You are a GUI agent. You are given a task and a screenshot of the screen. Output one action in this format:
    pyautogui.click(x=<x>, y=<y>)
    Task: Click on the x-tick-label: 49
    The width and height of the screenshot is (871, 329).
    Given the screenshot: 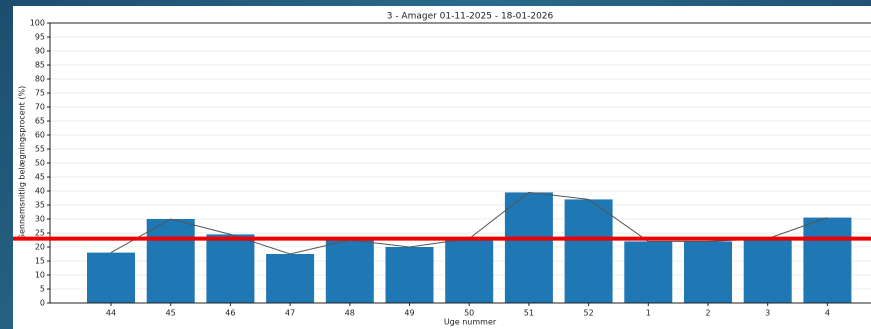 What is the action you would take?
    pyautogui.click(x=409, y=313)
    